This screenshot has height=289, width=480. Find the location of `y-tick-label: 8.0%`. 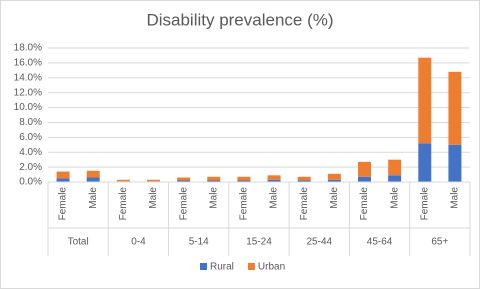

y-tick-label: 8.0% is located at coordinates (30, 122).